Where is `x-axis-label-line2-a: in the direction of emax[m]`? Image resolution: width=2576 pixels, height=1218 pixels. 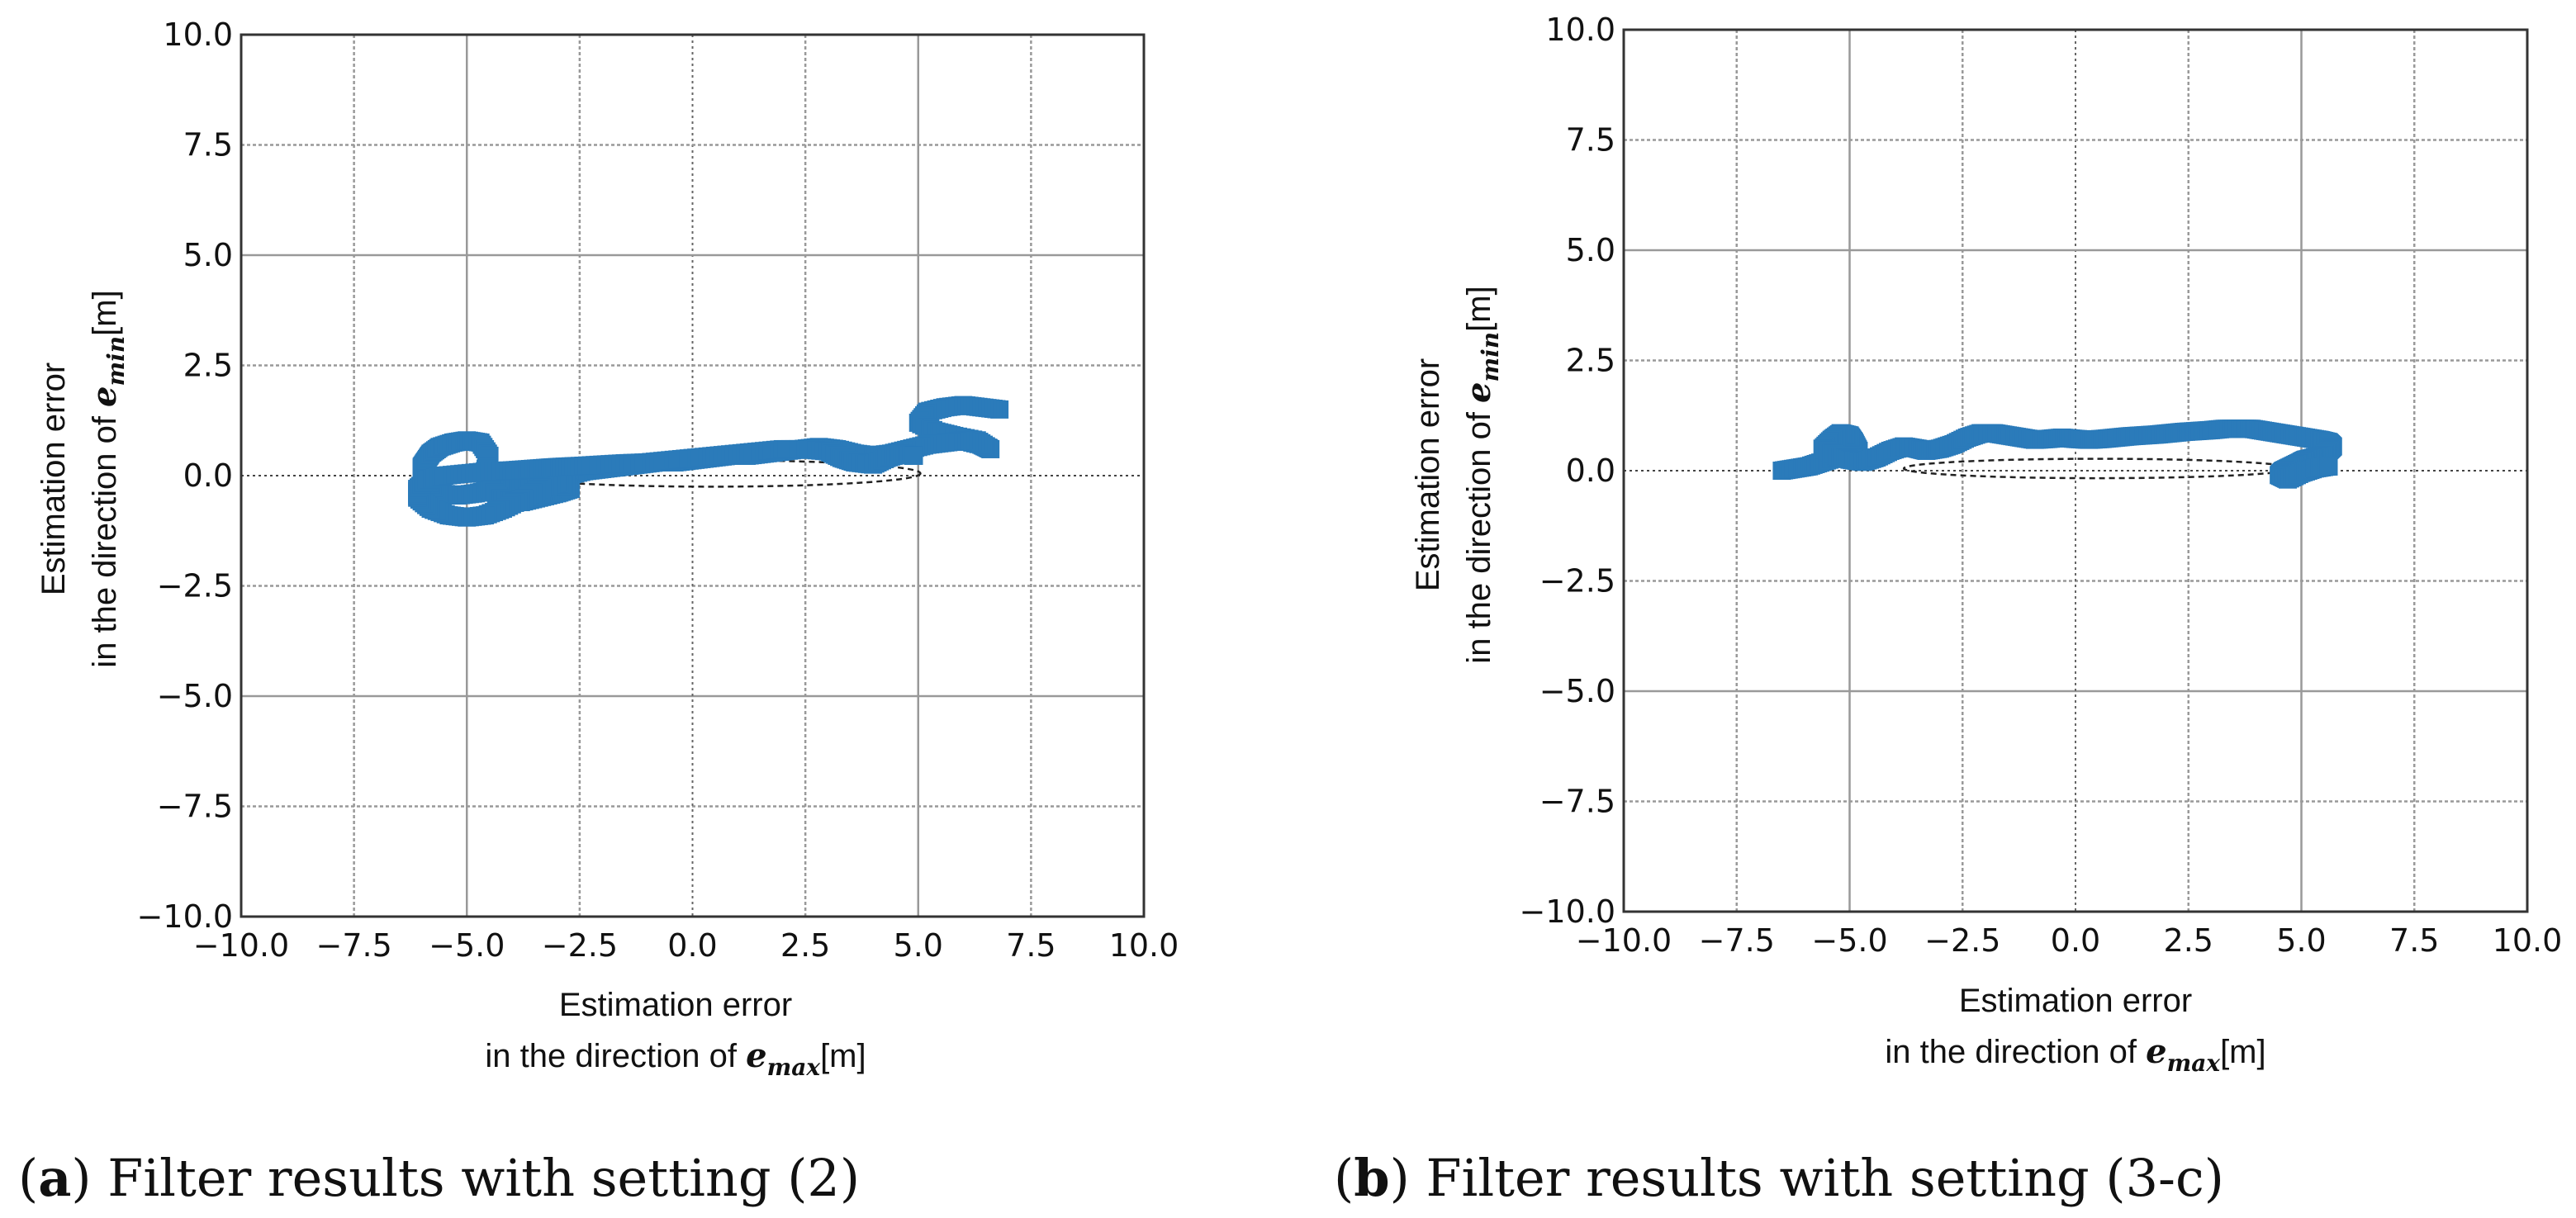
x-axis-label-line2-a: in the direction of emax[m] is located at coordinates (675, 1058).